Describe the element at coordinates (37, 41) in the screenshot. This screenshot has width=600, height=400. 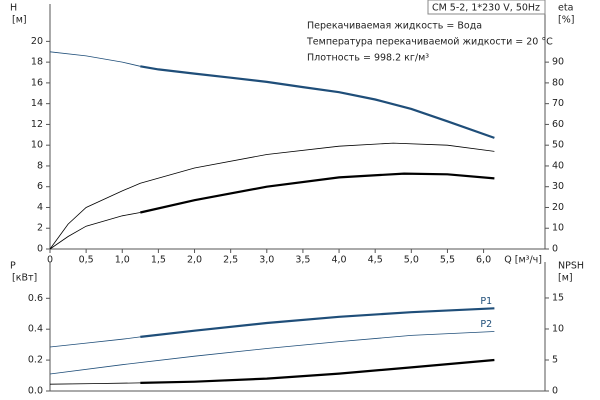
I see `y-tick-label: 20` at that location.